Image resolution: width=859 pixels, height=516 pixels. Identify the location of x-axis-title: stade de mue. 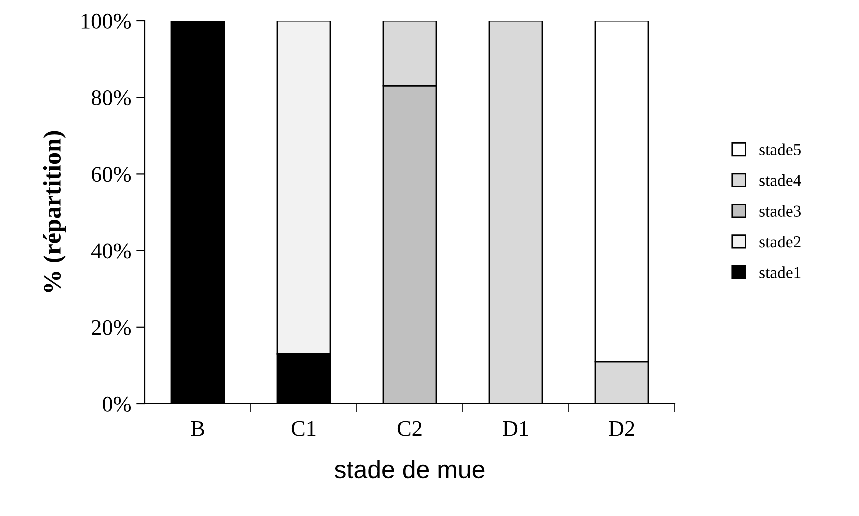
(409, 469).